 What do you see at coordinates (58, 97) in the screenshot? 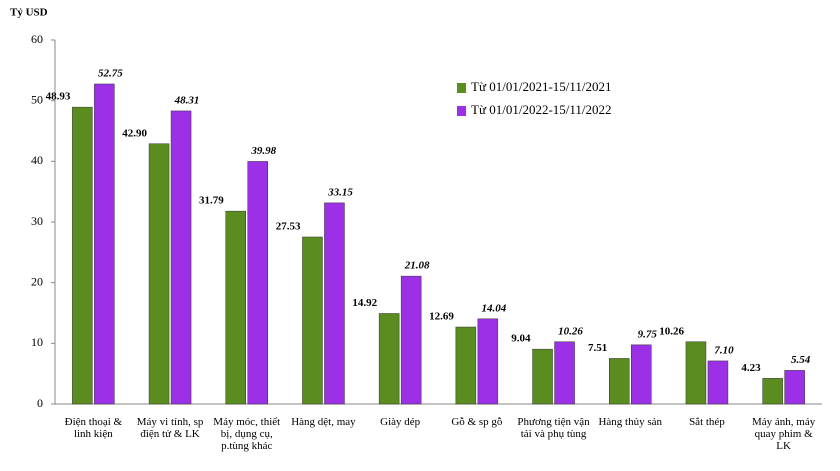
I see `value-label: 48.93` at bounding box center [58, 97].